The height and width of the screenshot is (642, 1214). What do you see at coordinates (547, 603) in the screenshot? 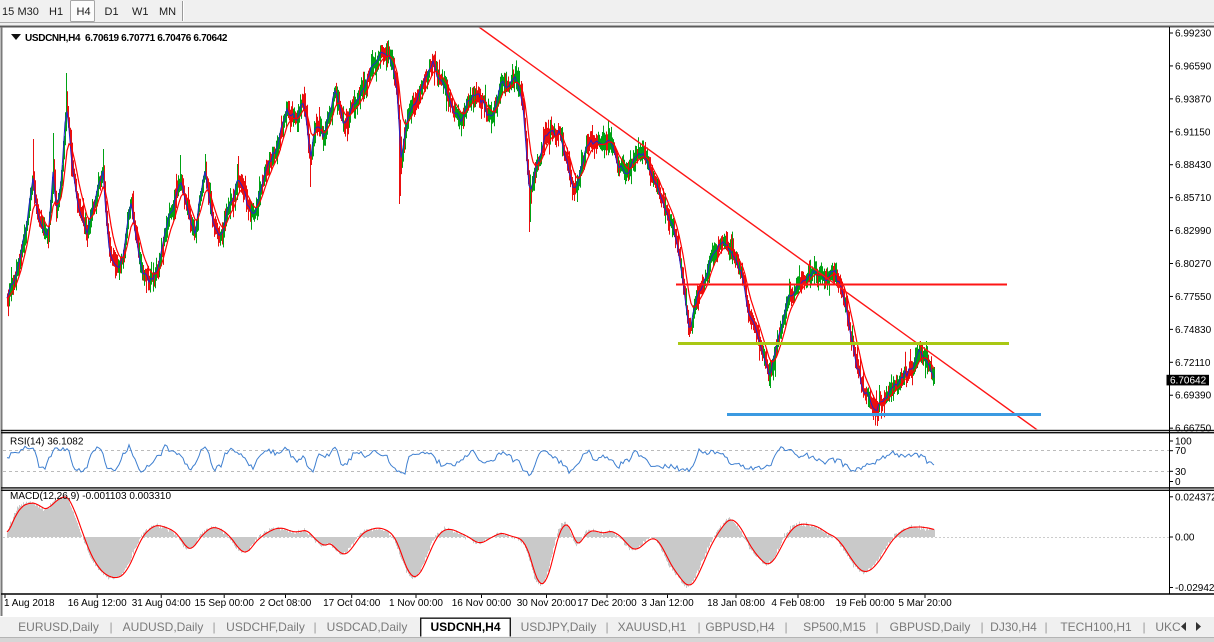
I see `svg-text: 30 Nov 20:00` at bounding box center [547, 603].